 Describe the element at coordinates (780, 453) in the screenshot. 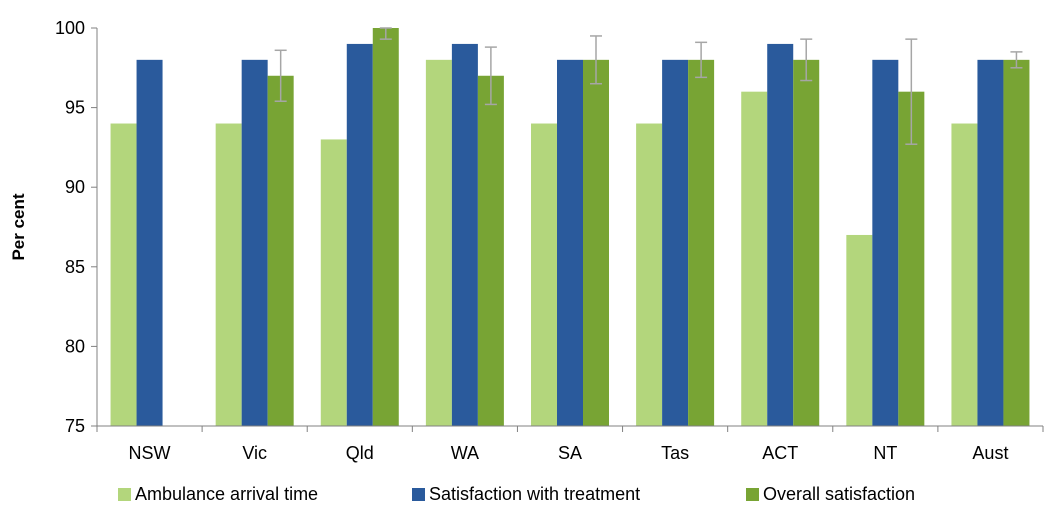

I see `x-tick-label: ACT` at that location.